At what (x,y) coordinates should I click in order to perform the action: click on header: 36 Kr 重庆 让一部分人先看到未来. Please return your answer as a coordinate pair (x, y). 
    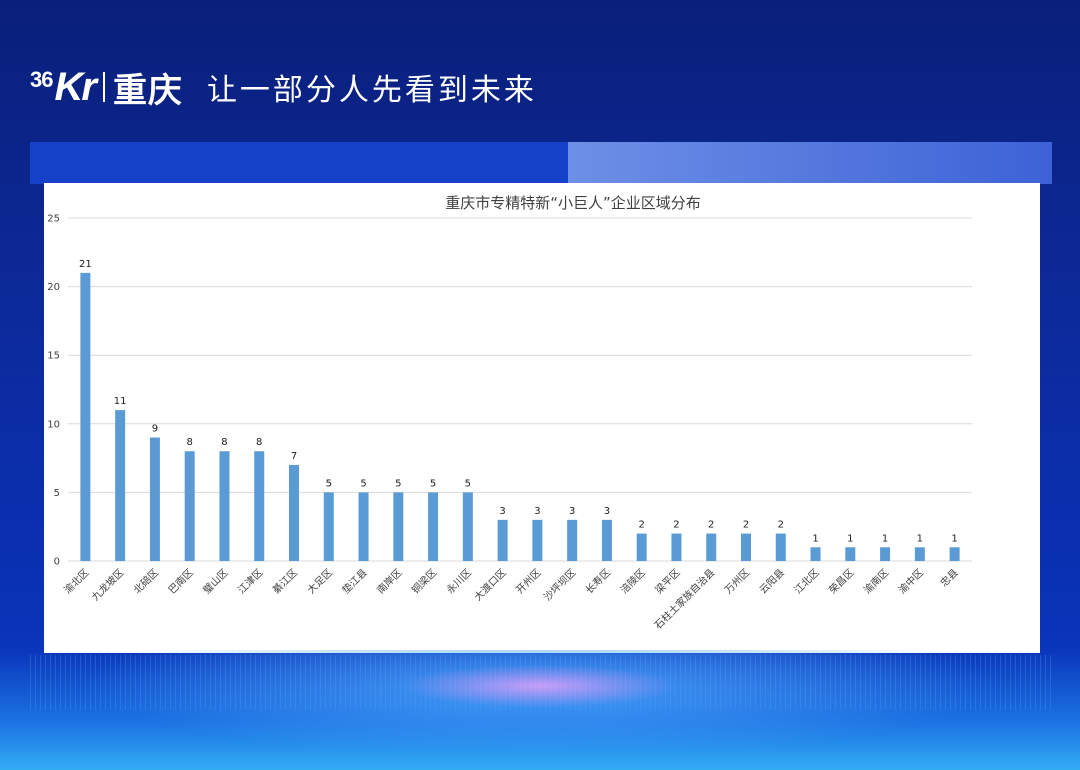
    Looking at the image, I should click on (283, 87).